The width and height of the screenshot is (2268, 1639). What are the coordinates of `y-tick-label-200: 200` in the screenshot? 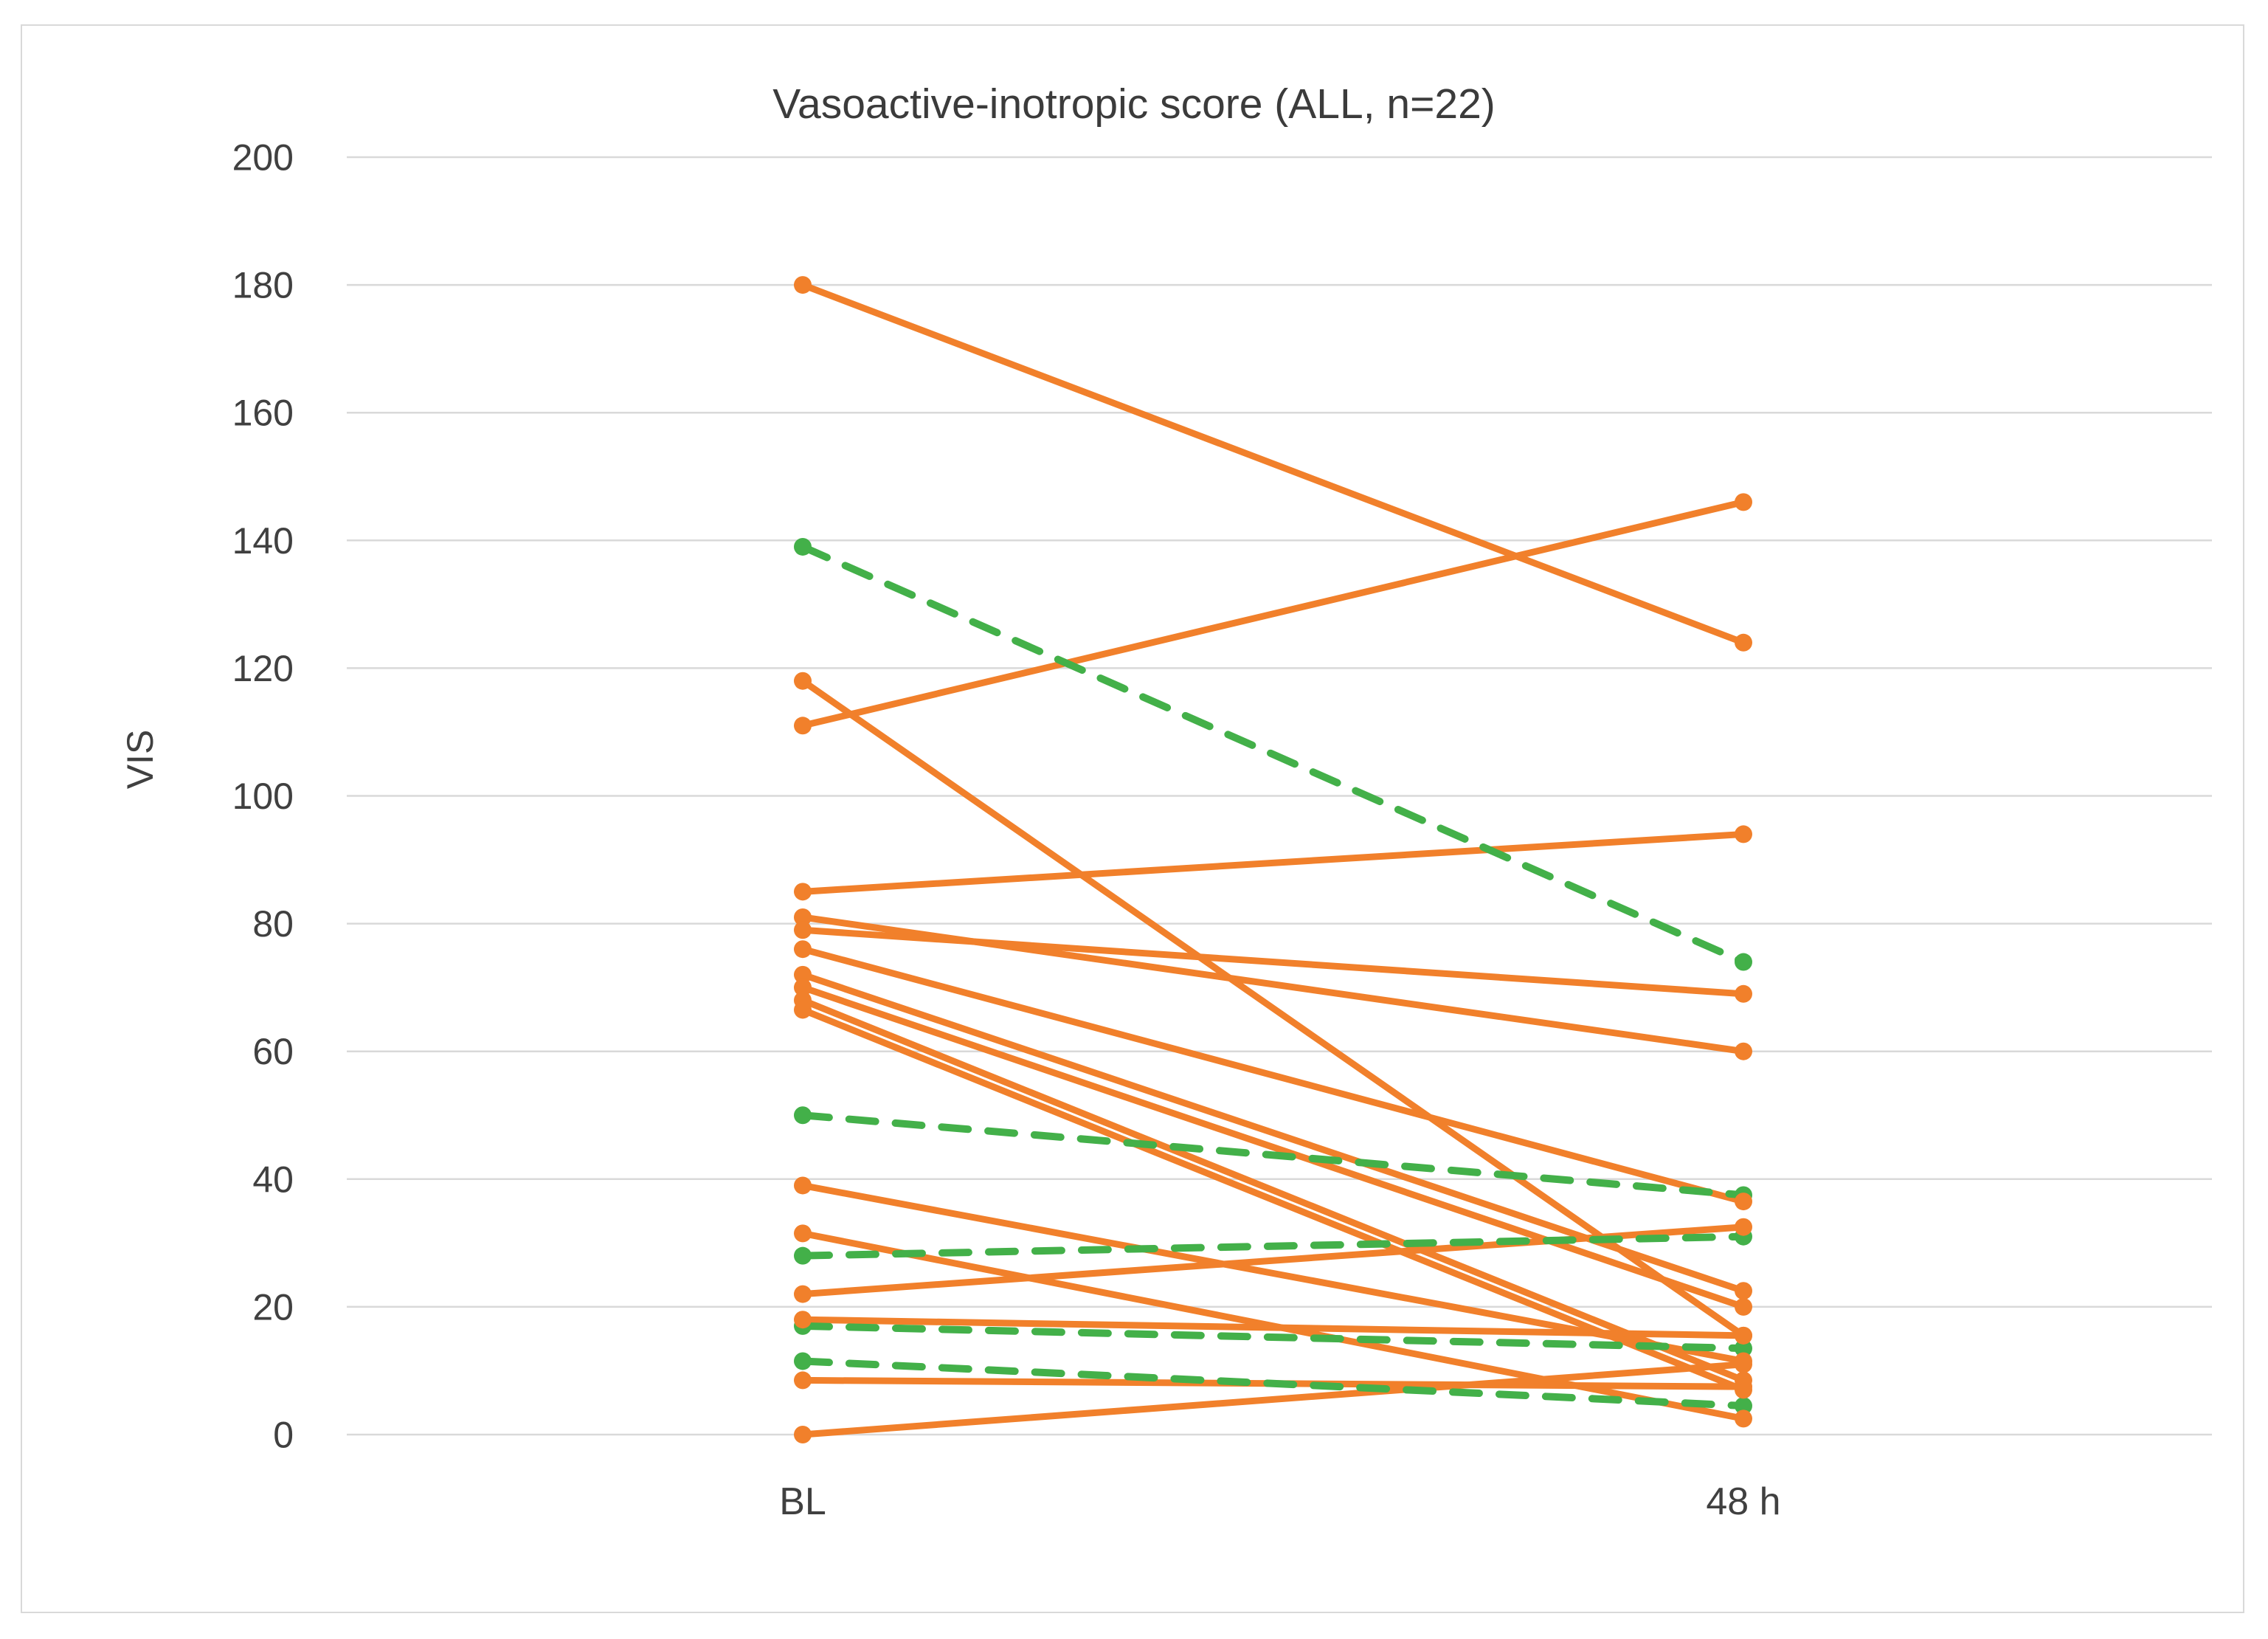 It's located at (263, 158).